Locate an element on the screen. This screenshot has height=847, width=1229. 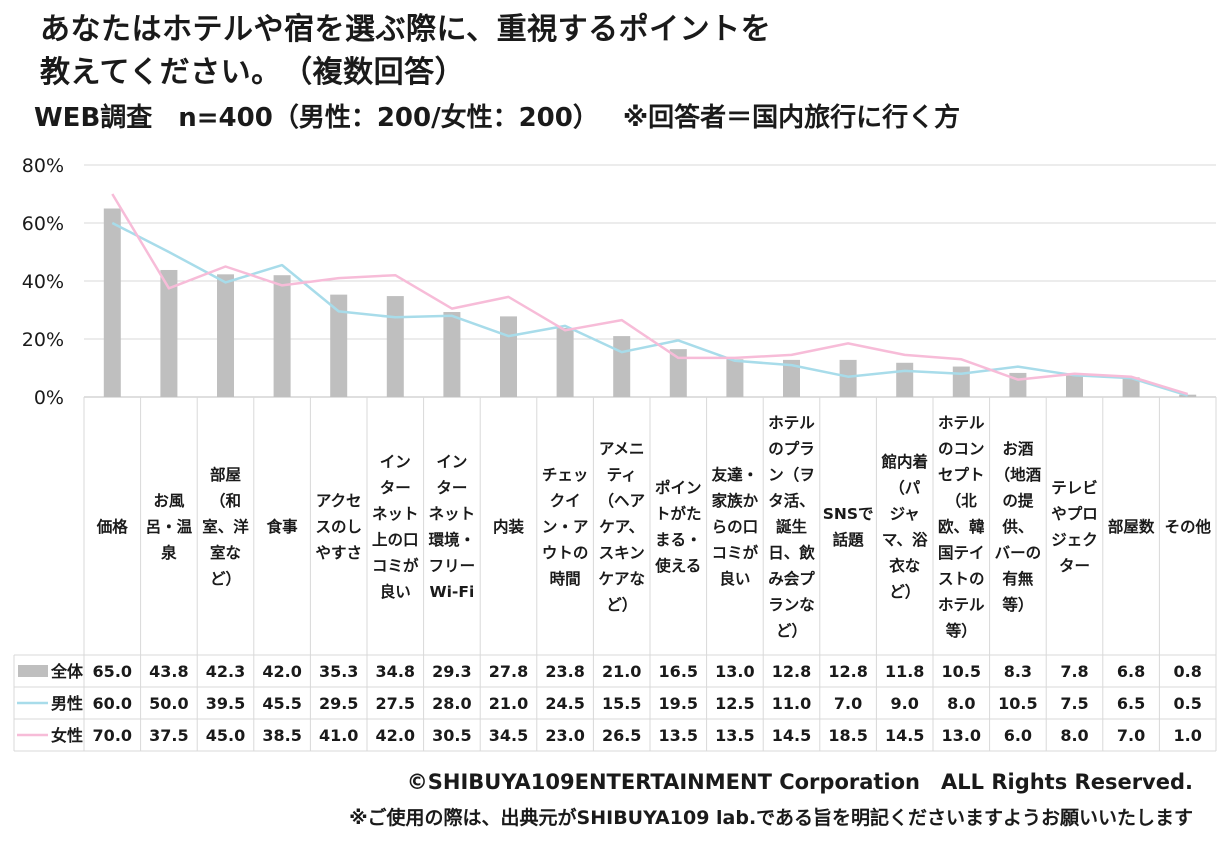
table-value: 19.5 is located at coordinates (678, 703).